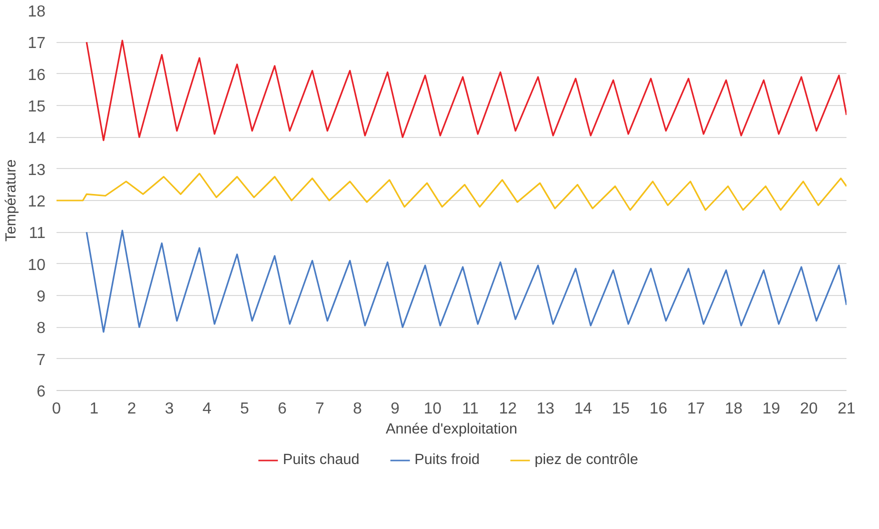 The image size is (879, 529). Describe the element at coordinates (809, 409) in the screenshot. I see `x-tick-label: 20` at that location.